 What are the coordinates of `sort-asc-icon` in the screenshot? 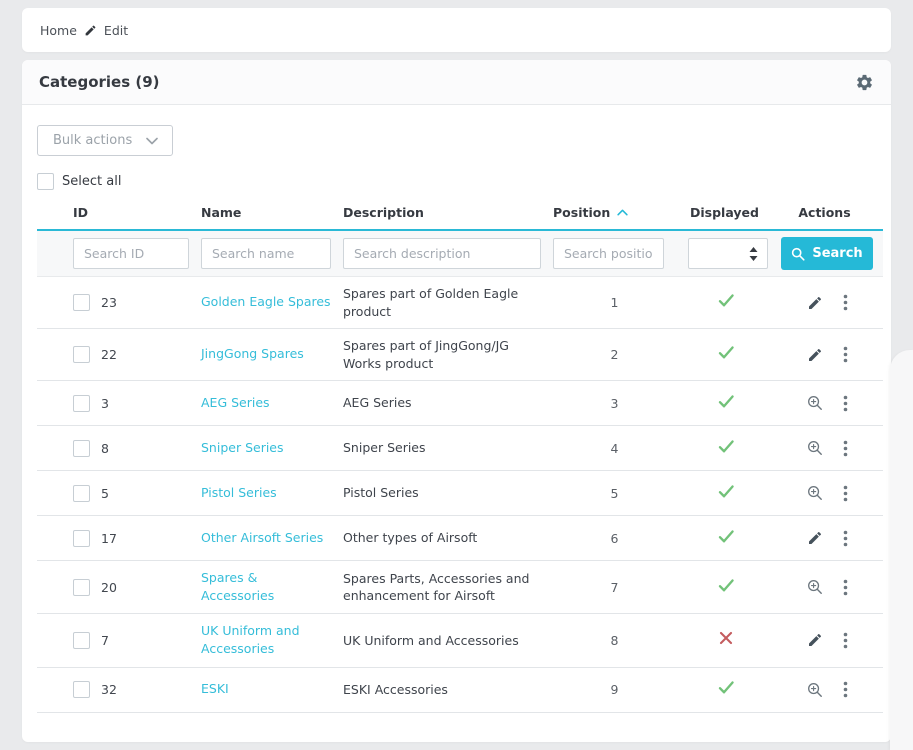 It's located at (622, 212).